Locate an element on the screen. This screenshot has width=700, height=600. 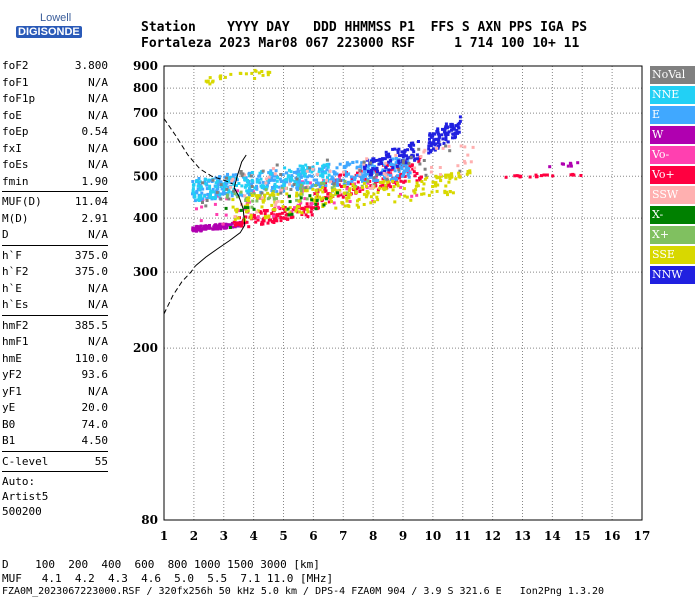
y-tick-label: 80 is located at coordinates (149, 520).